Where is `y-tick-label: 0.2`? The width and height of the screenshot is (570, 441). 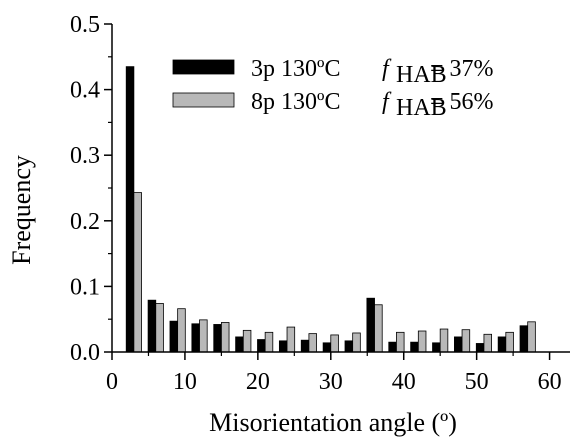
y-tick-label: 0.2 is located at coordinates (85, 222).